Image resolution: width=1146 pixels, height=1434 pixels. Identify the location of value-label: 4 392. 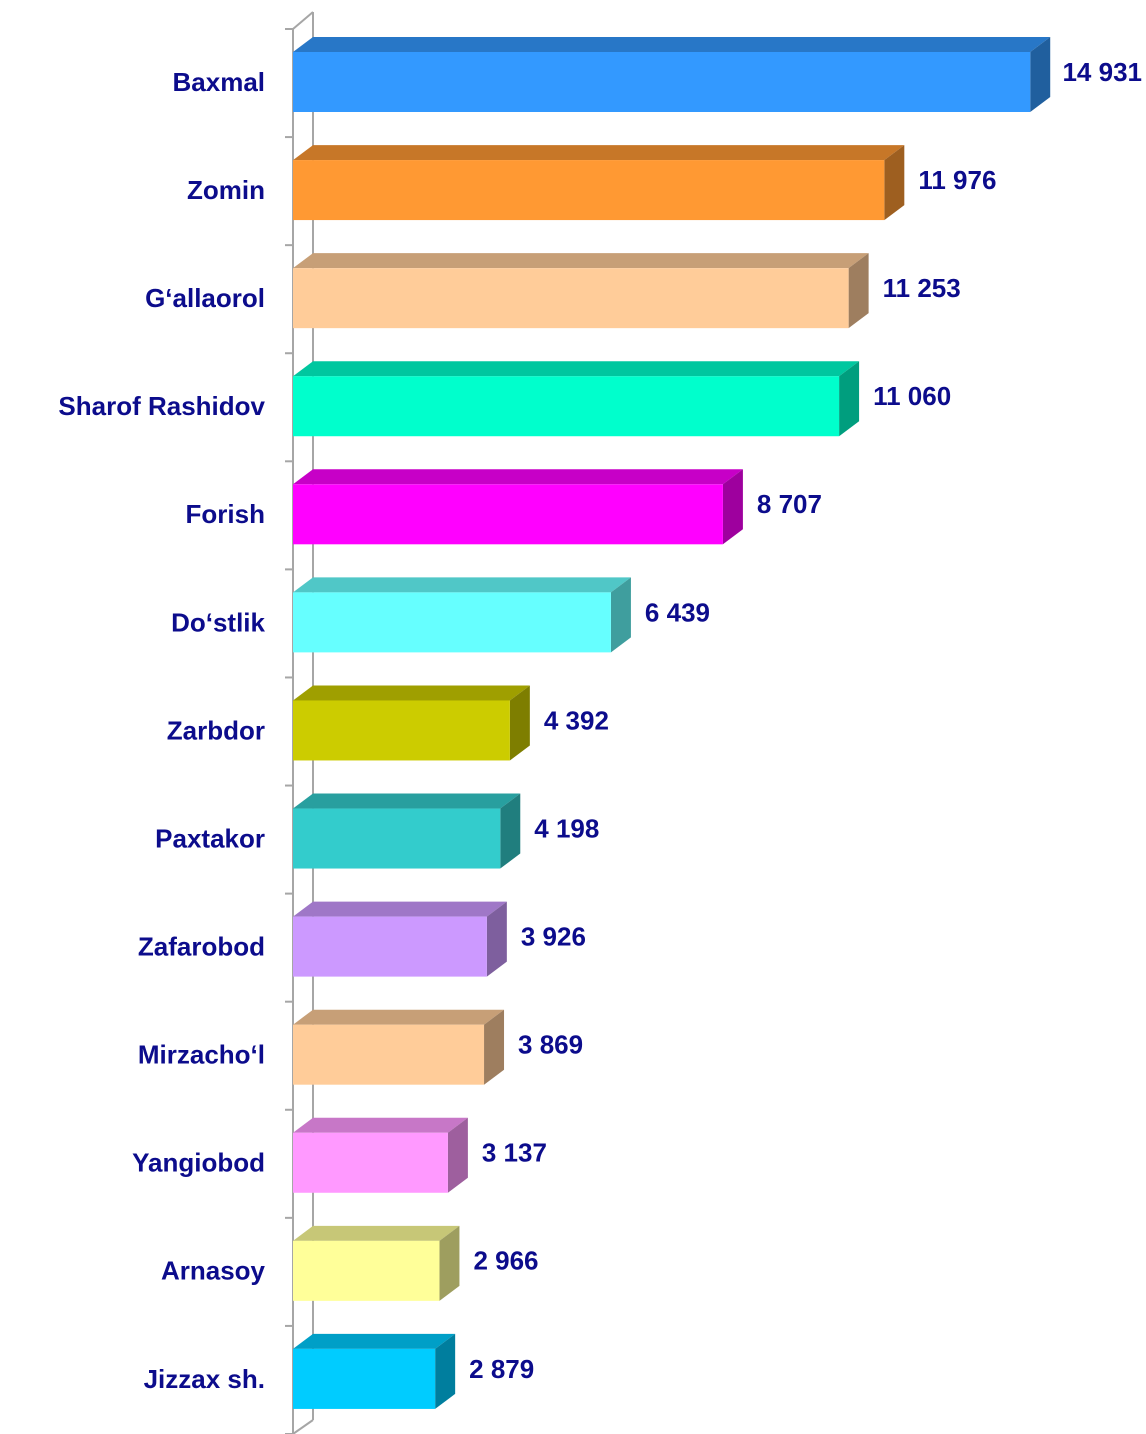
(576, 720).